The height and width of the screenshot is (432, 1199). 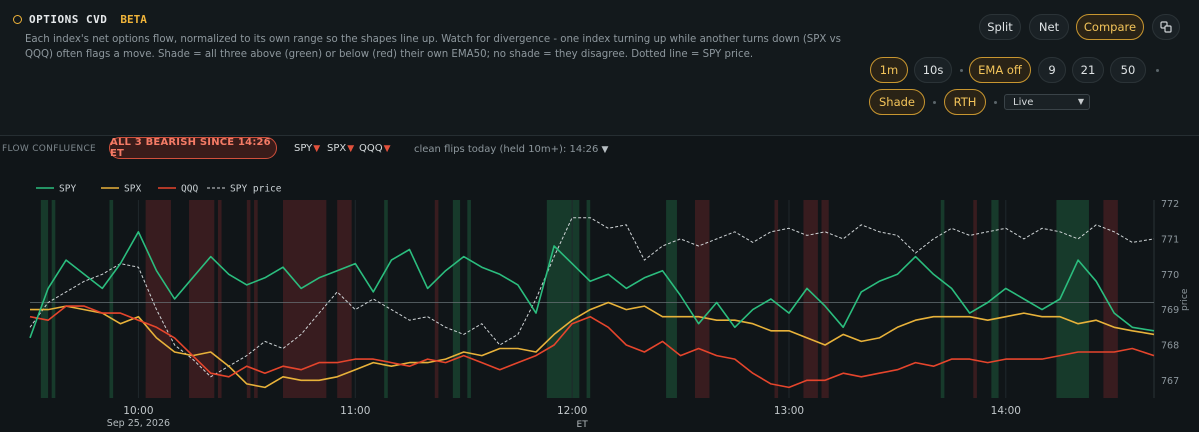 What do you see at coordinates (1047, 102) in the screenshot?
I see `session-select: Live ▼` at bounding box center [1047, 102].